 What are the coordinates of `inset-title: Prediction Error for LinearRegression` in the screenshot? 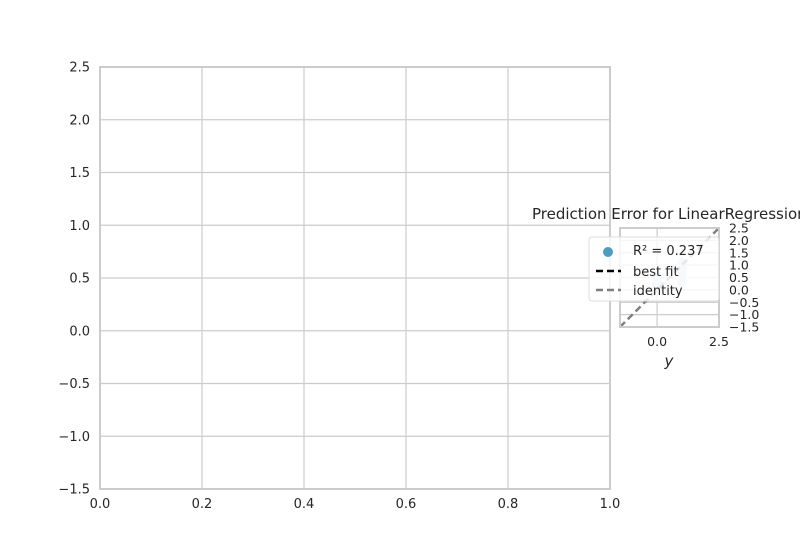 It's located at (666, 214).